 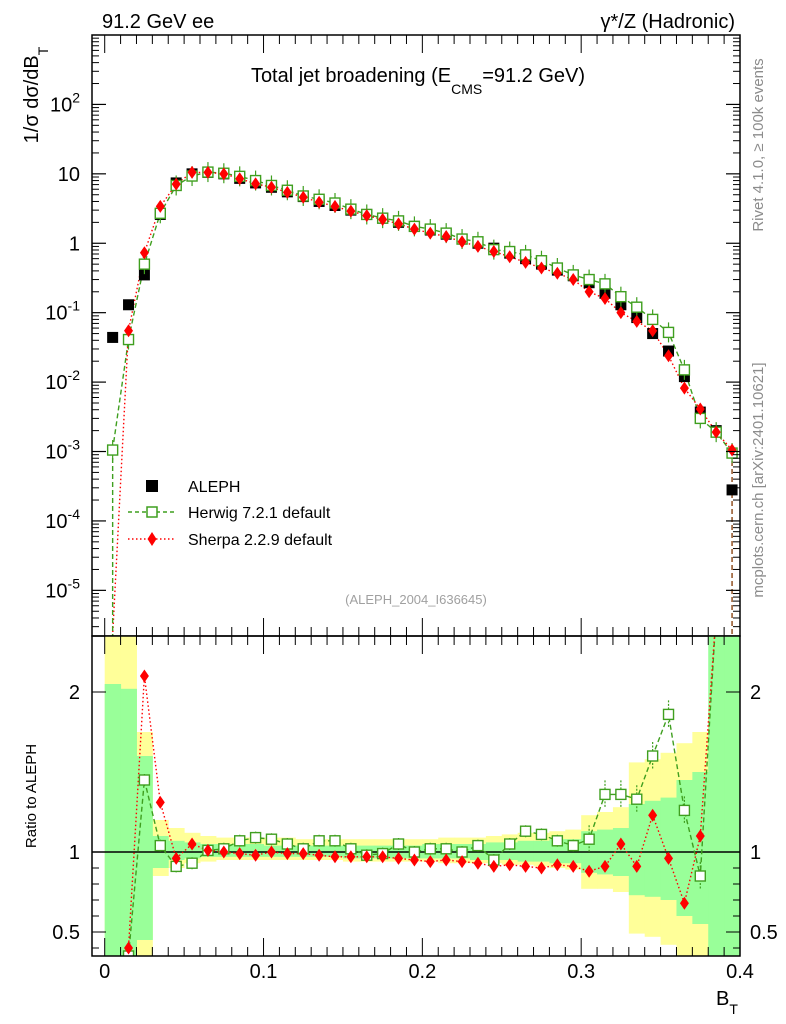 What do you see at coordinates (755, 693) in the screenshot?
I see `ratio-y-tick-label-right: 2` at bounding box center [755, 693].